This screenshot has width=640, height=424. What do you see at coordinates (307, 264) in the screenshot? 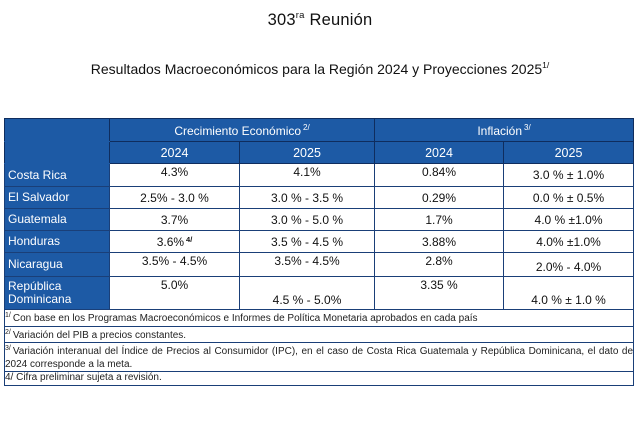
I see `growth-2025-value: 3.5% - 4.5%` at bounding box center [307, 264].